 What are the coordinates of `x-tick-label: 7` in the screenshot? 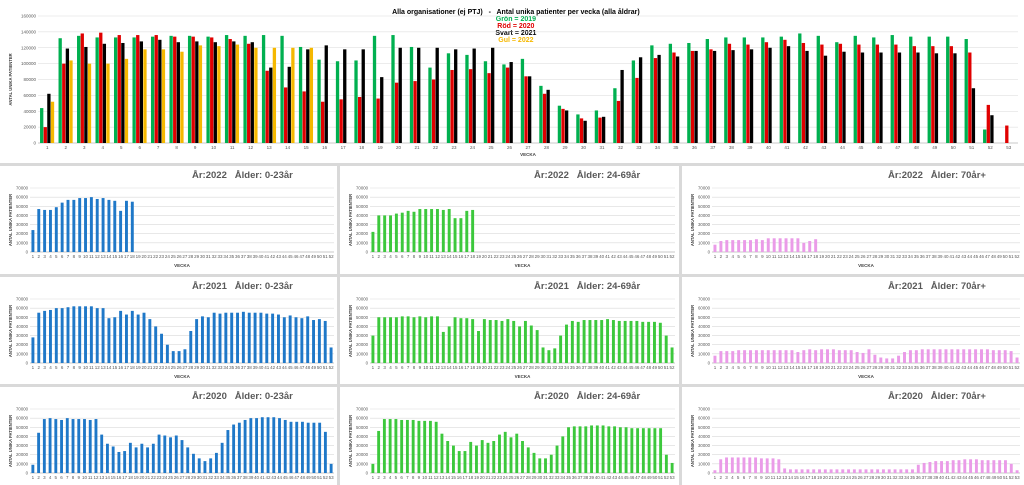 It's located at (68, 256).